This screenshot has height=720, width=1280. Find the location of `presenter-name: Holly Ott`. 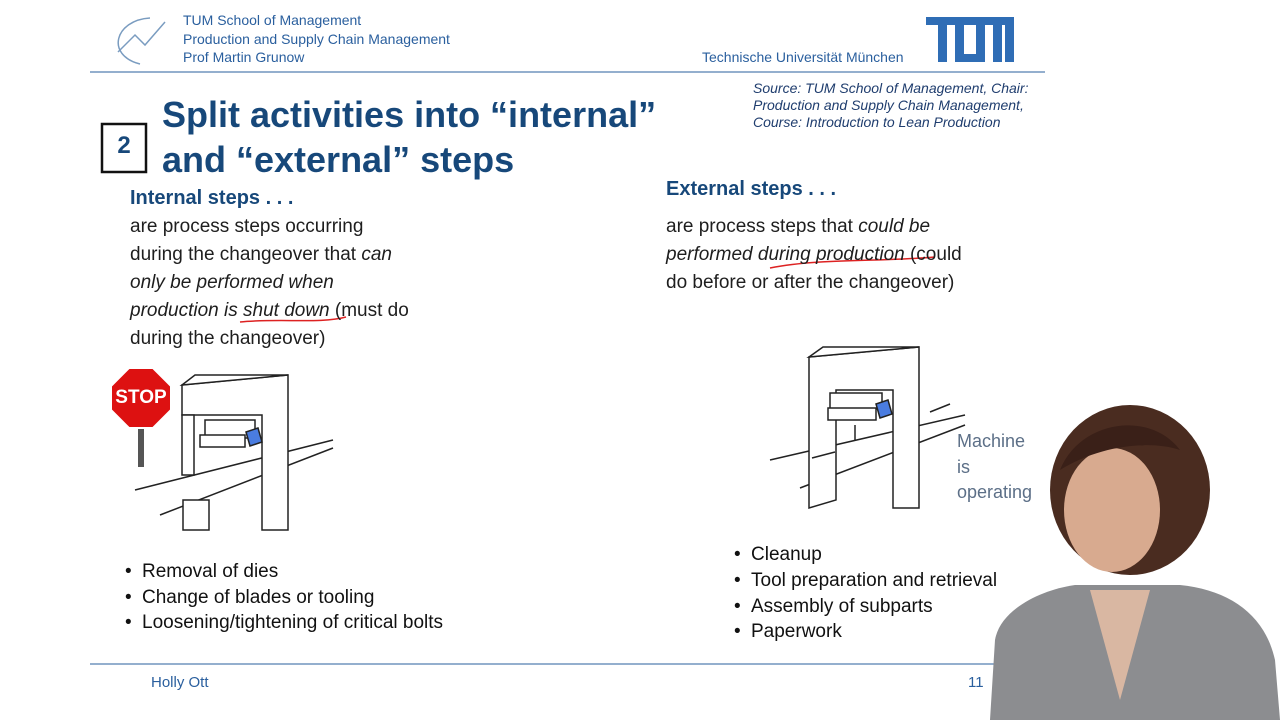

presenter-name: Holly Ott is located at coordinates (180, 682).